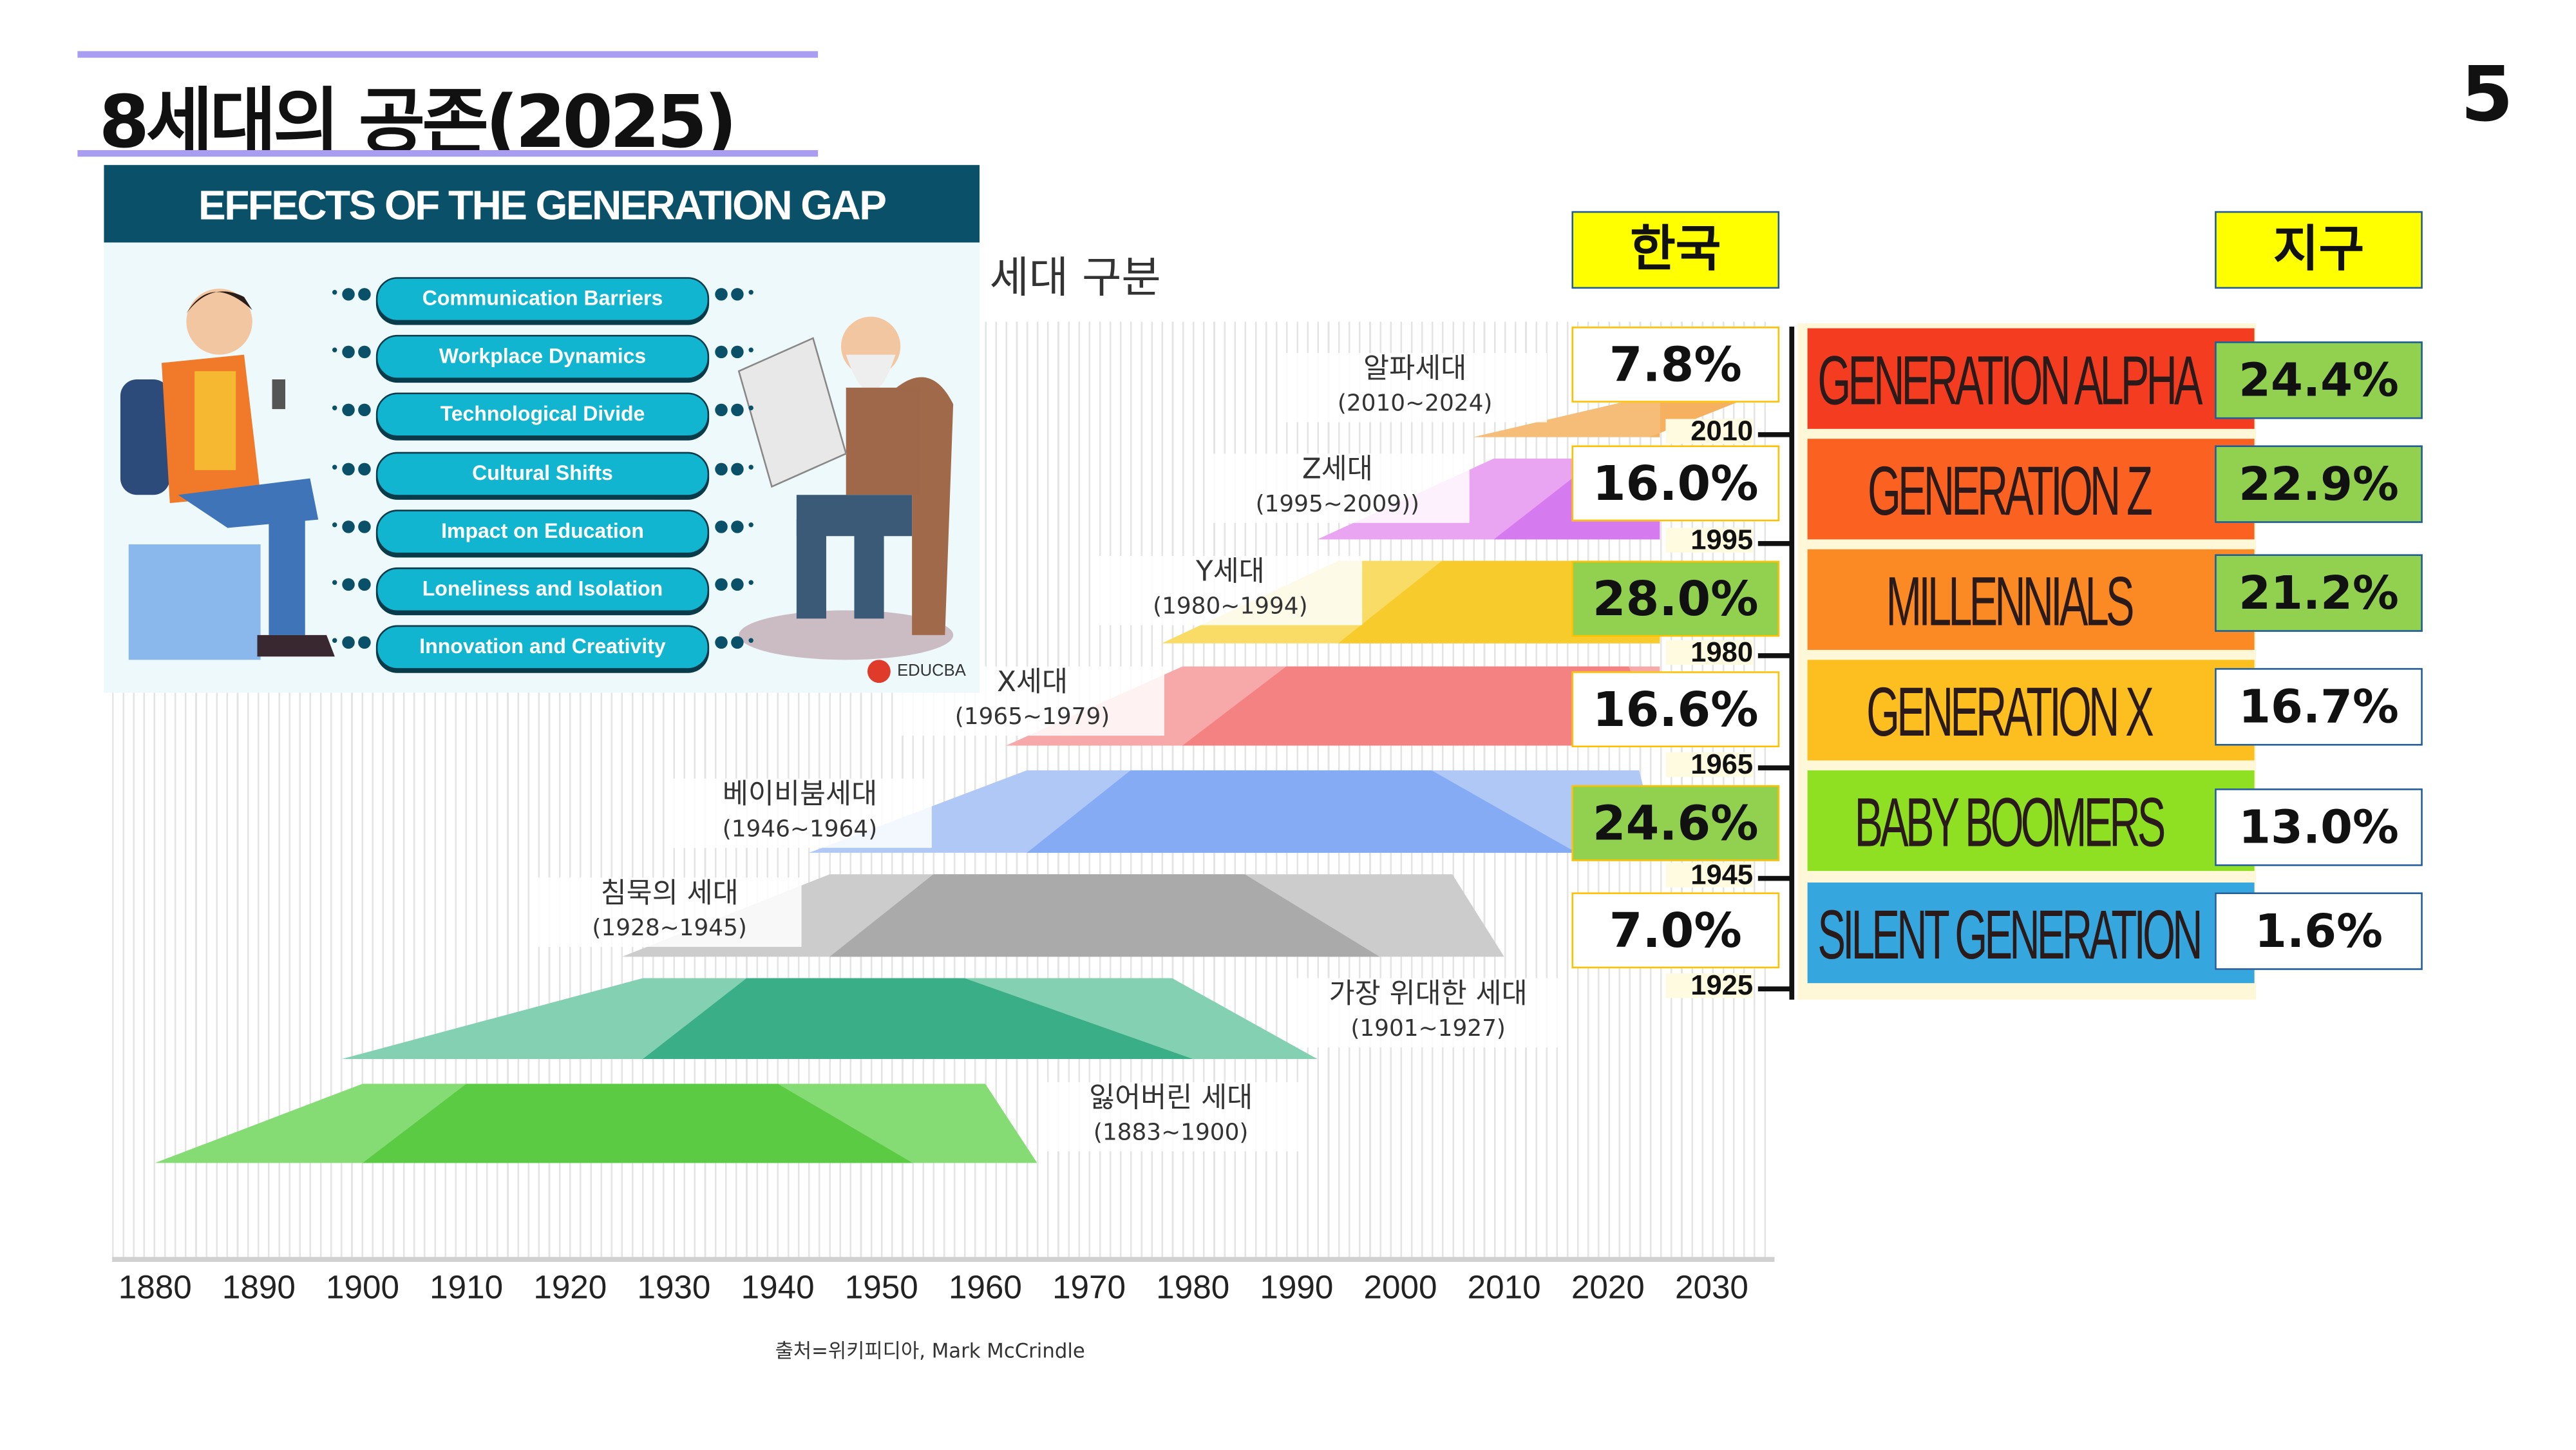  I want to click on x-tick-label: 1900, so click(363, 1288).